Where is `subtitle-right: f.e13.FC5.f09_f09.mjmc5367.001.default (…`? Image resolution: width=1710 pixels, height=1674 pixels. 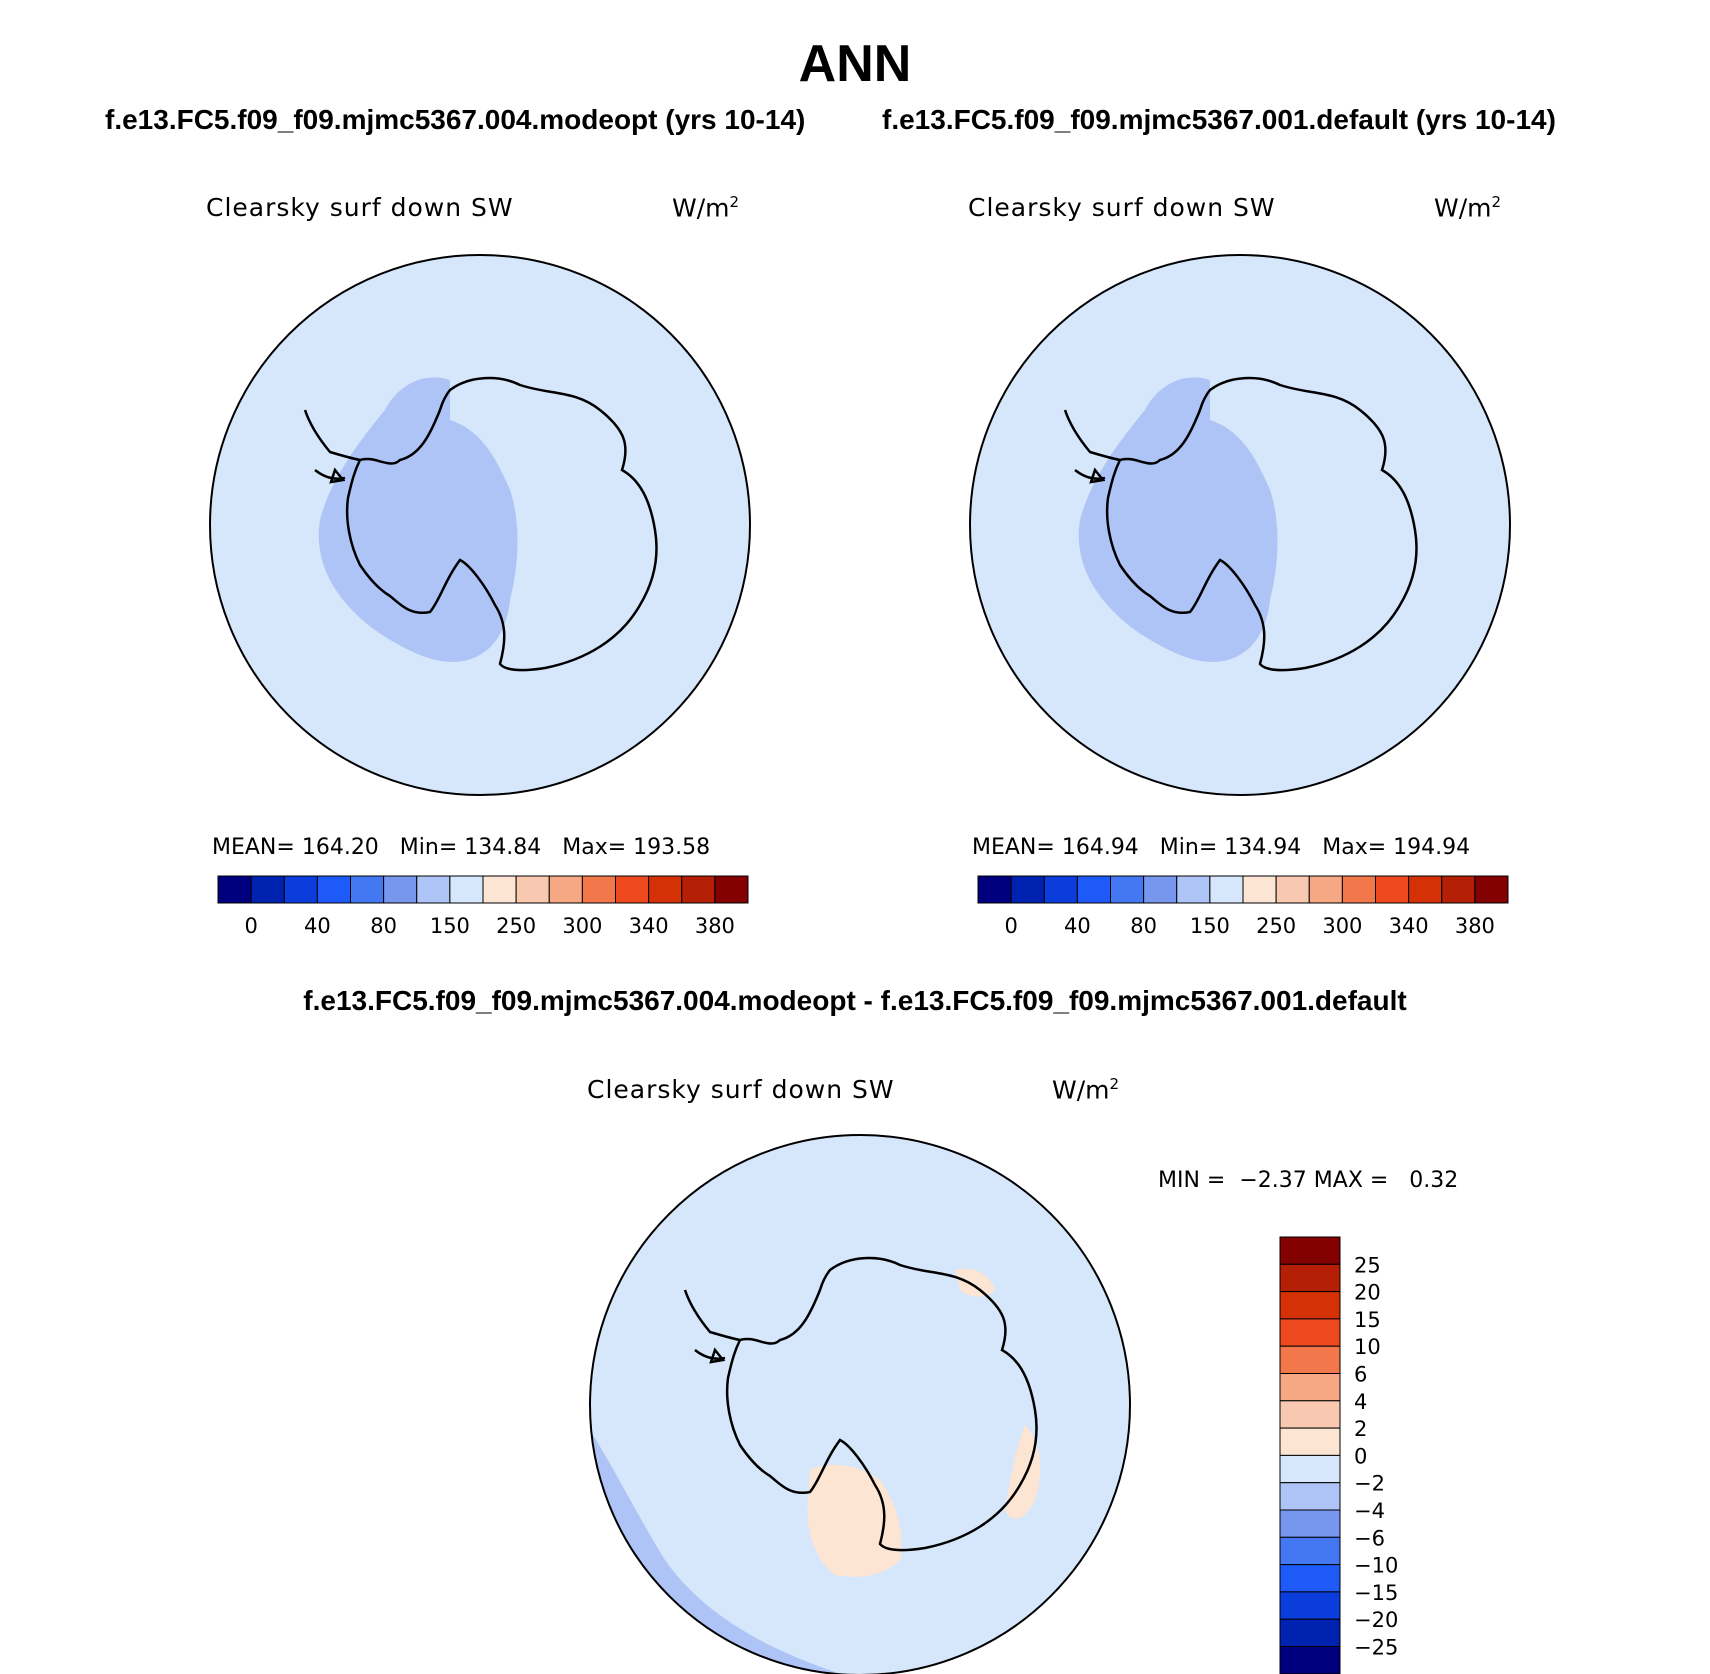 subtitle-right: f.e13.FC5.f09_f09.mjmc5367.001.default (… is located at coordinates (1219, 119).